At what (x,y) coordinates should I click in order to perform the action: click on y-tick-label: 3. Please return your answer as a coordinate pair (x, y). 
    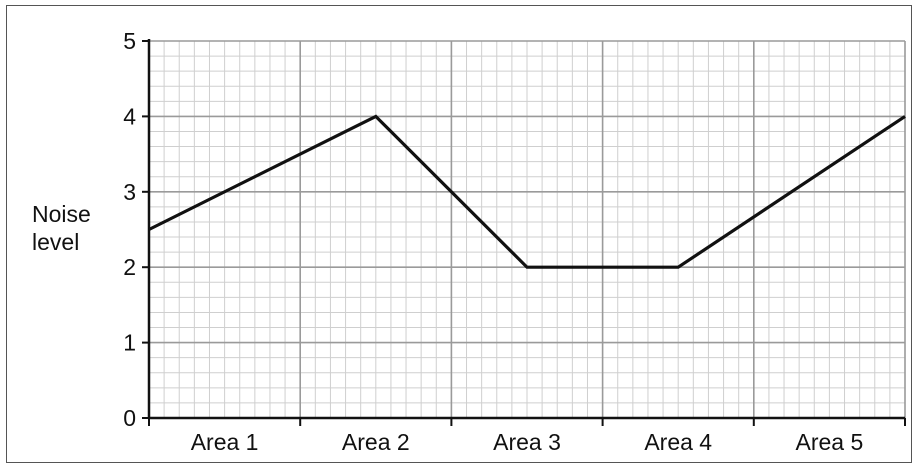
    Looking at the image, I should click on (129, 192).